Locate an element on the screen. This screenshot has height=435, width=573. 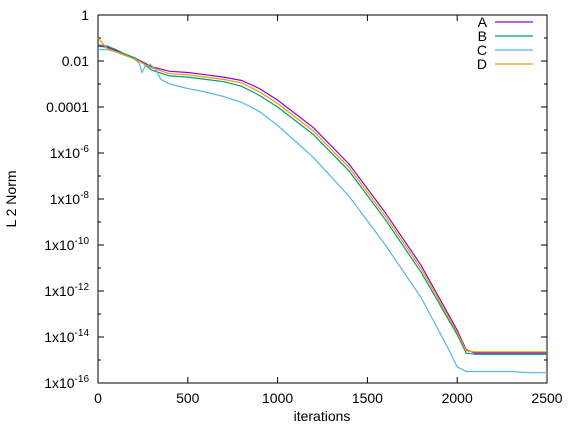
y-axis-label: L 2 Norm is located at coordinates (11, 198).